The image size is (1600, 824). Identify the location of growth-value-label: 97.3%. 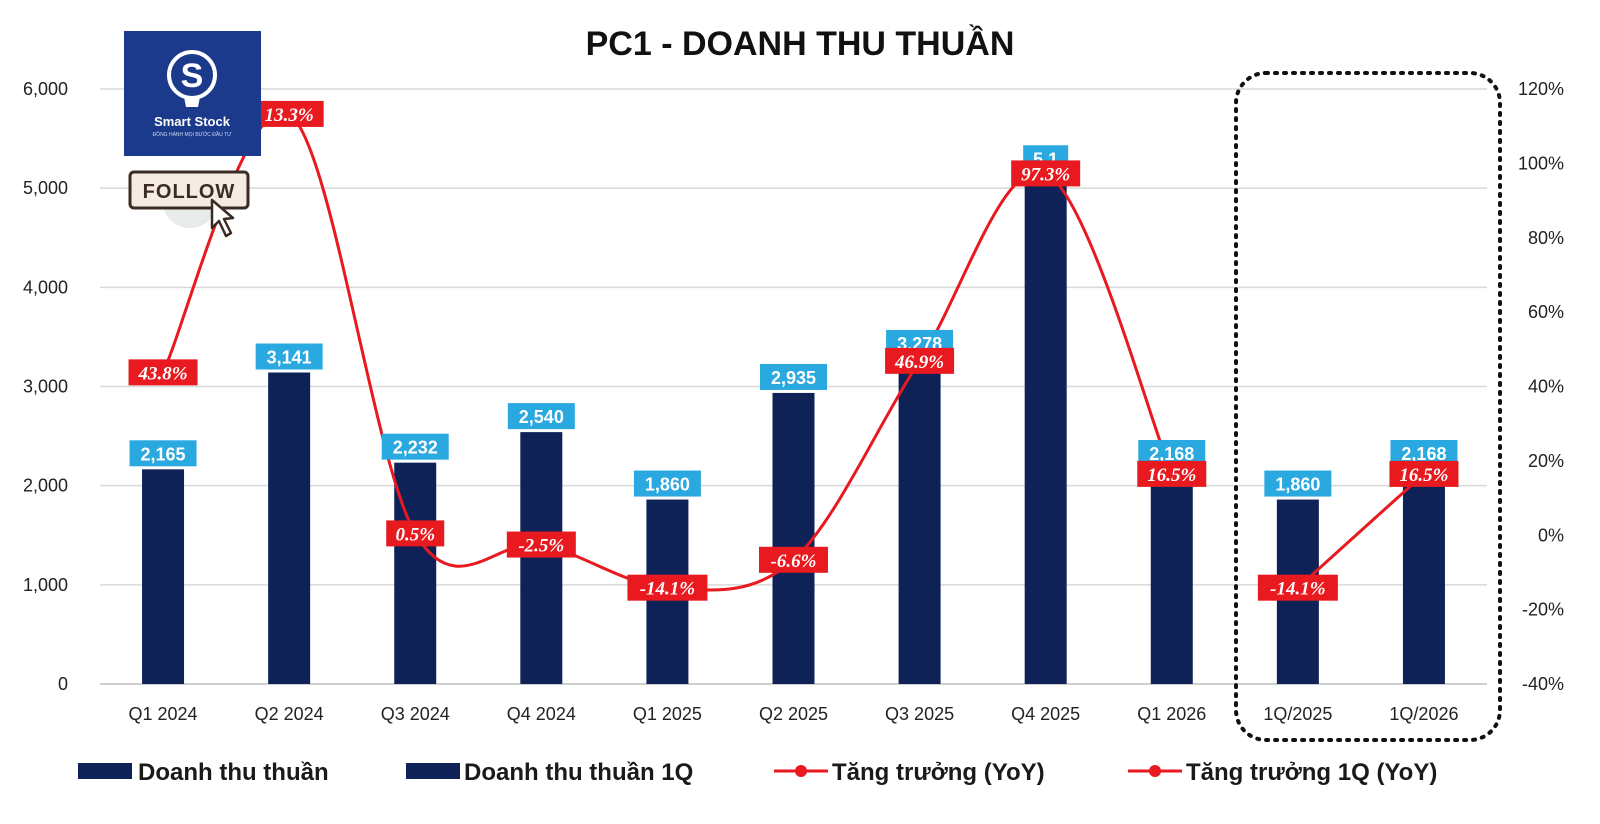
(1045, 174).